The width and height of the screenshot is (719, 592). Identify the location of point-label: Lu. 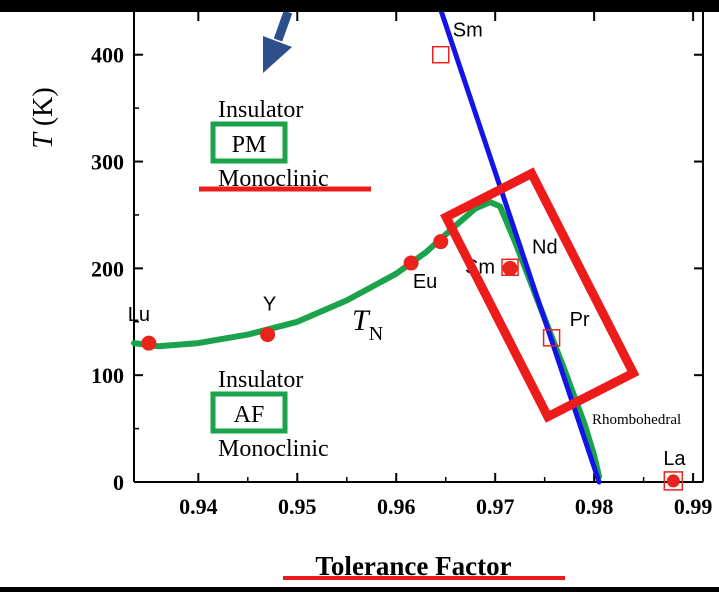
(139, 315).